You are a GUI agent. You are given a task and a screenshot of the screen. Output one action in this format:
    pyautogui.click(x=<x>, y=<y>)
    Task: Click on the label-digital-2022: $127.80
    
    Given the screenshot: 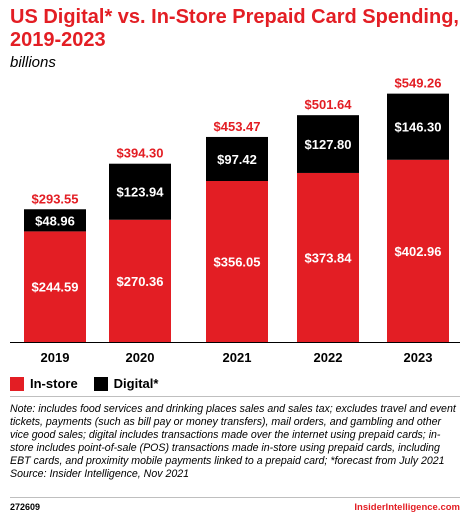 What is the action you would take?
    pyautogui.click(x=328, y=144)
    